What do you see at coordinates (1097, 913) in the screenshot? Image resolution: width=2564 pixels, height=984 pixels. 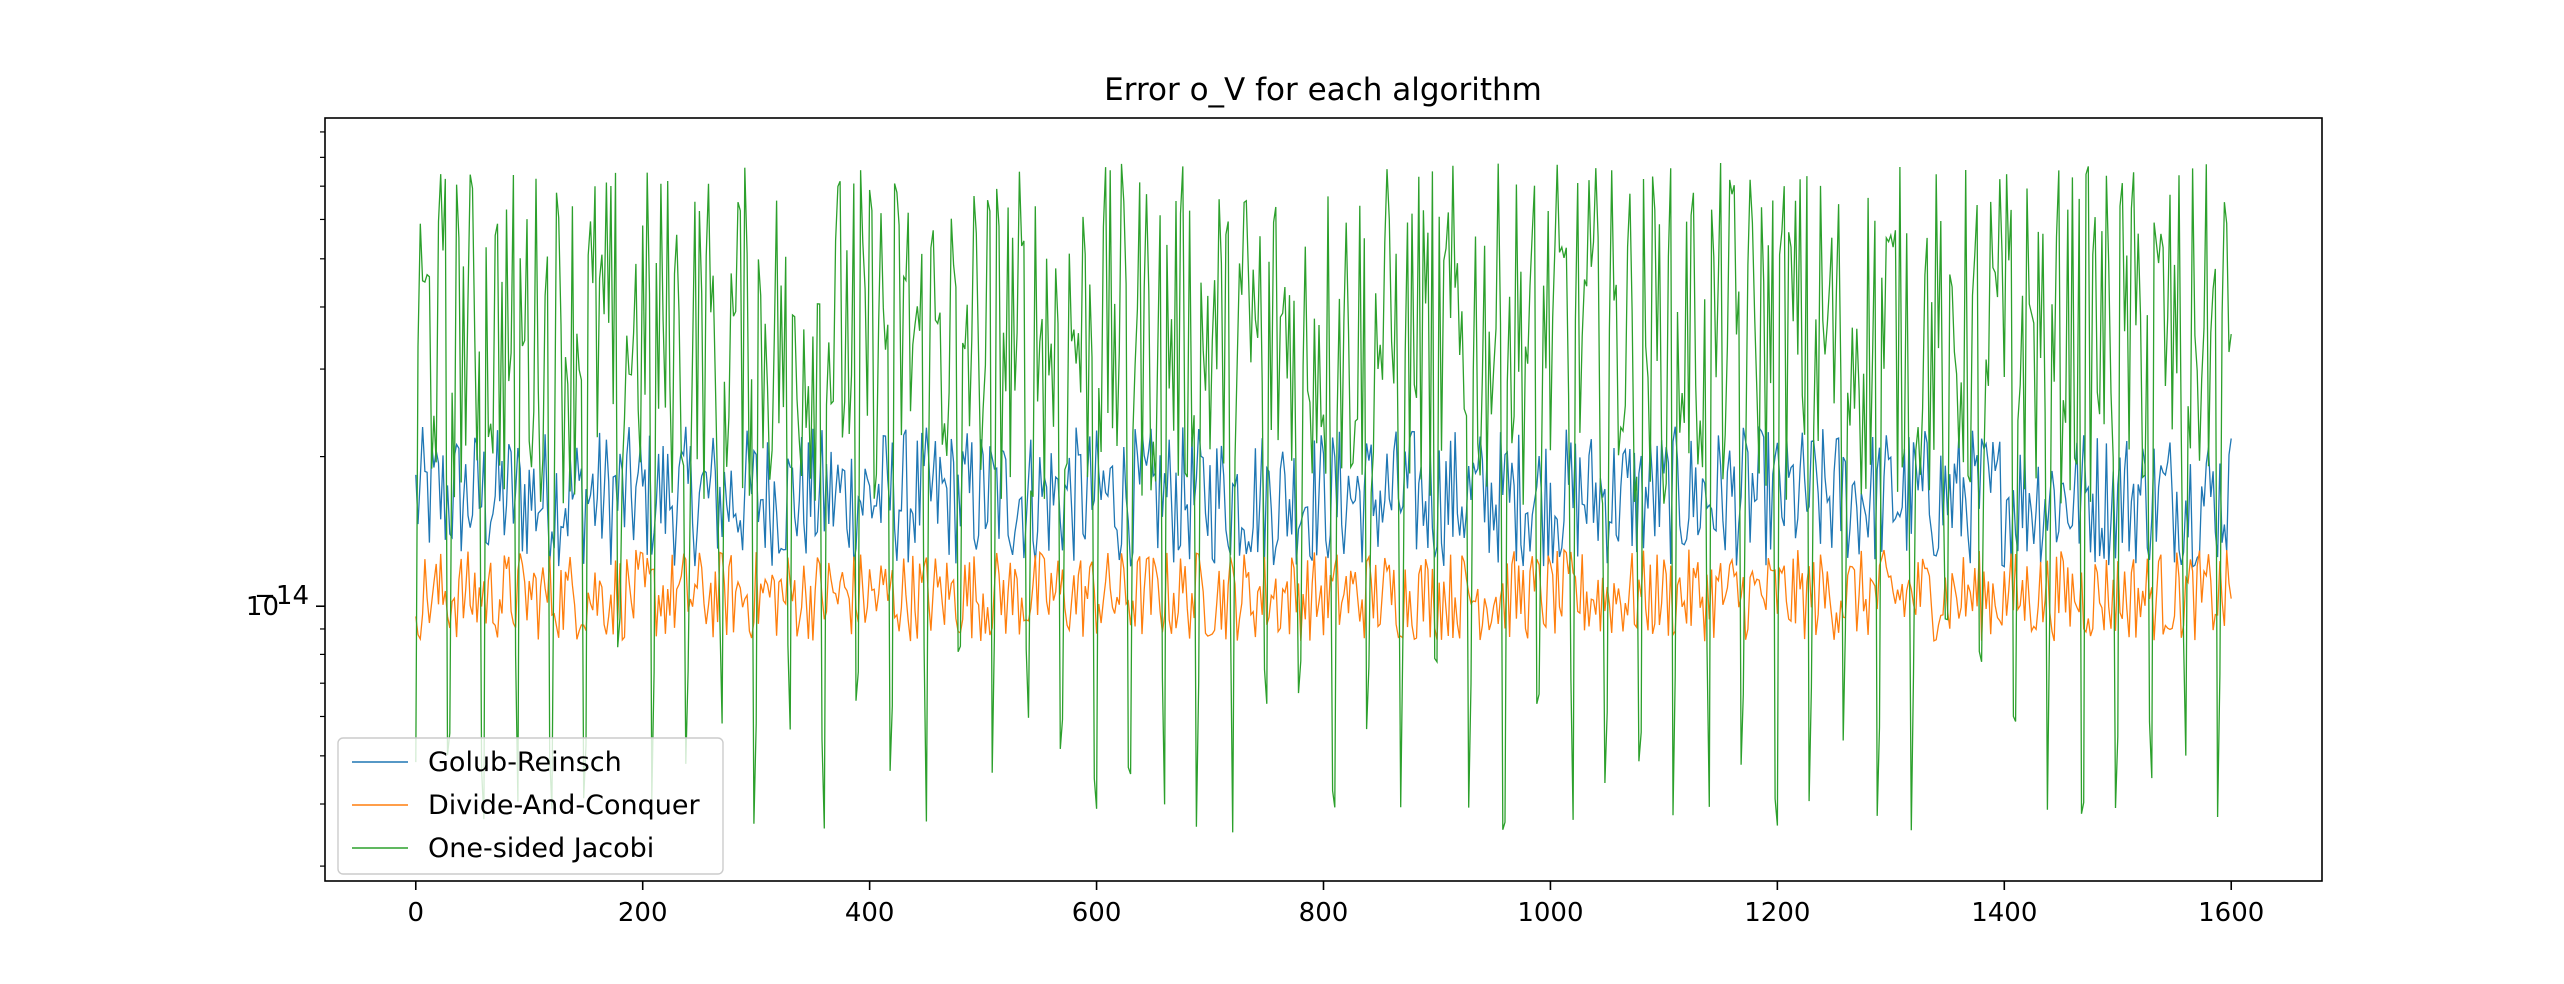 I see `x-tick-label: 600` at bounding box center [1097, 913].